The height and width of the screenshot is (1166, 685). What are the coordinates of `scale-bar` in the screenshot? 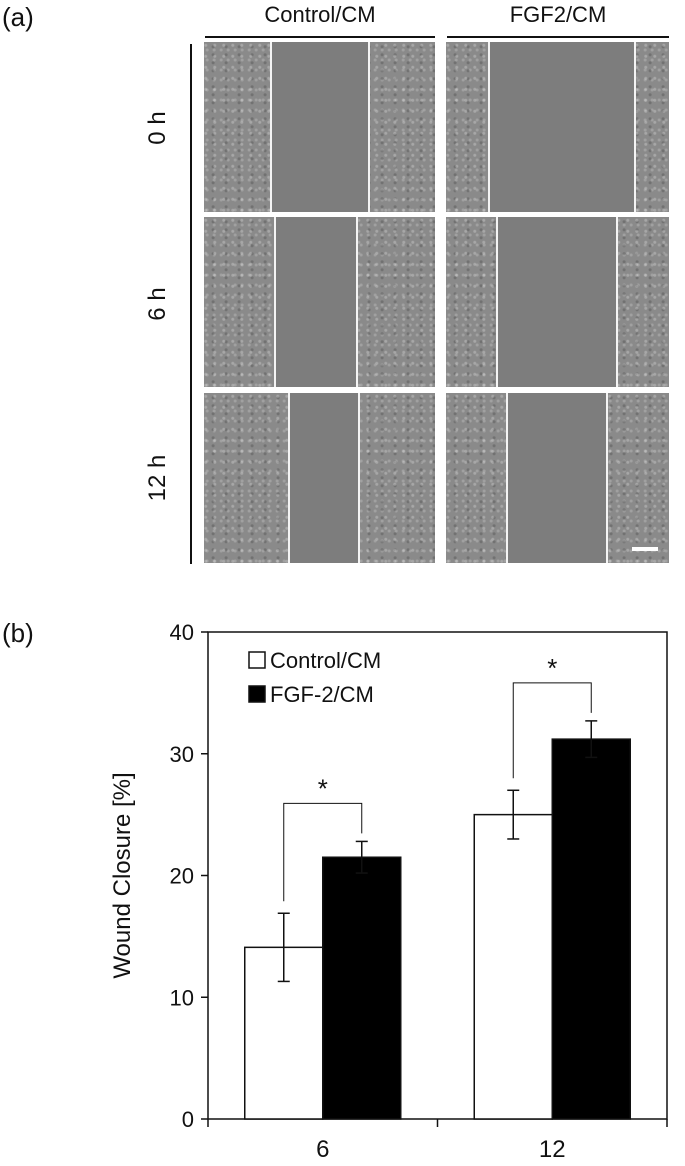 It's located at (645, 549).